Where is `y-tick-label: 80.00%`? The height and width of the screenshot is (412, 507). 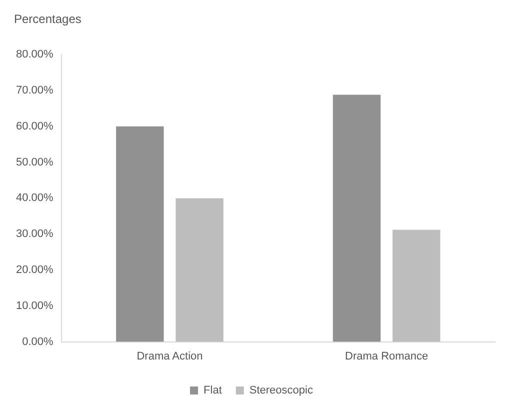 y-tick-label: 80.00% is located at coordinates (35, 54).